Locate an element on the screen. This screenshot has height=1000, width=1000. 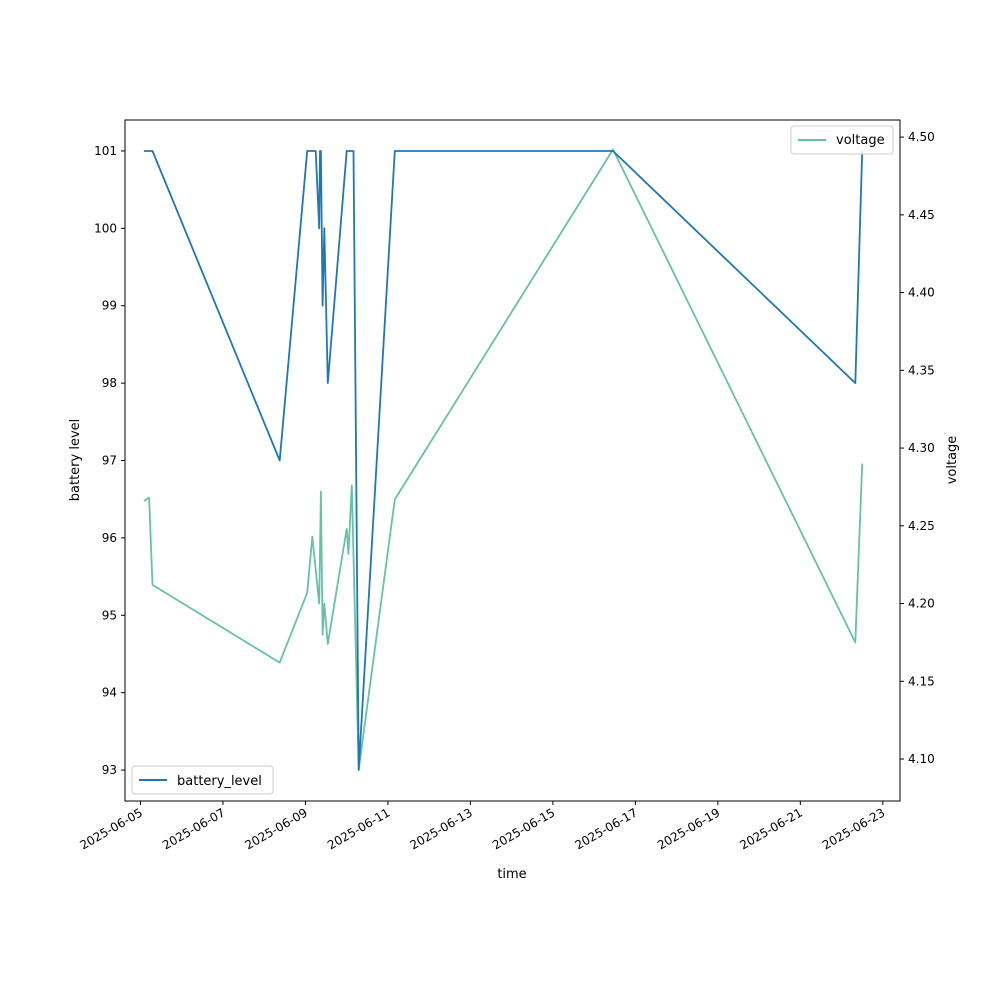
legend-label-battery-level: battery_level is located at coordinates (219, 781).